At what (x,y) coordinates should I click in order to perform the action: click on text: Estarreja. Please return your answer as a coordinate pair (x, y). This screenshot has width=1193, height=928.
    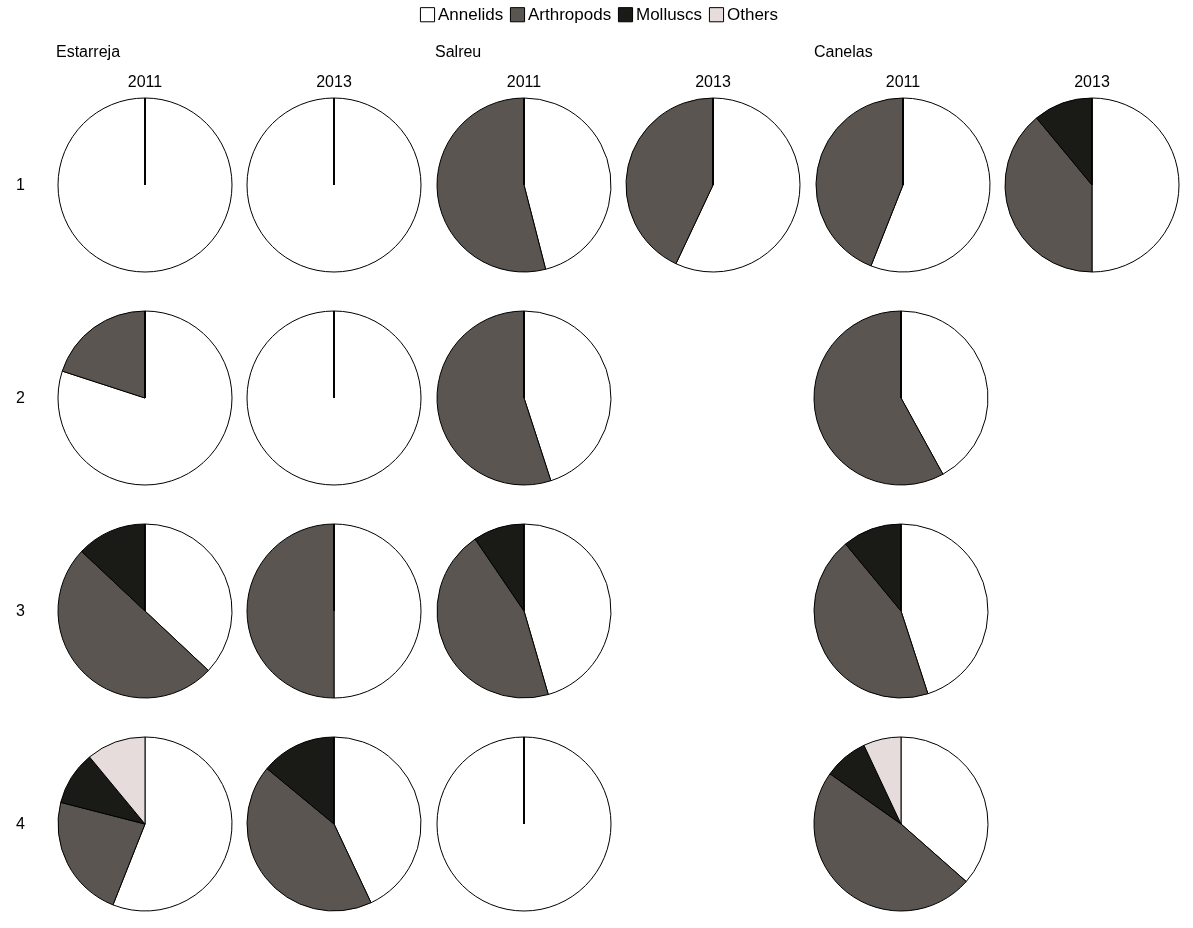
    Looking at the image, I should click on (88, 51).